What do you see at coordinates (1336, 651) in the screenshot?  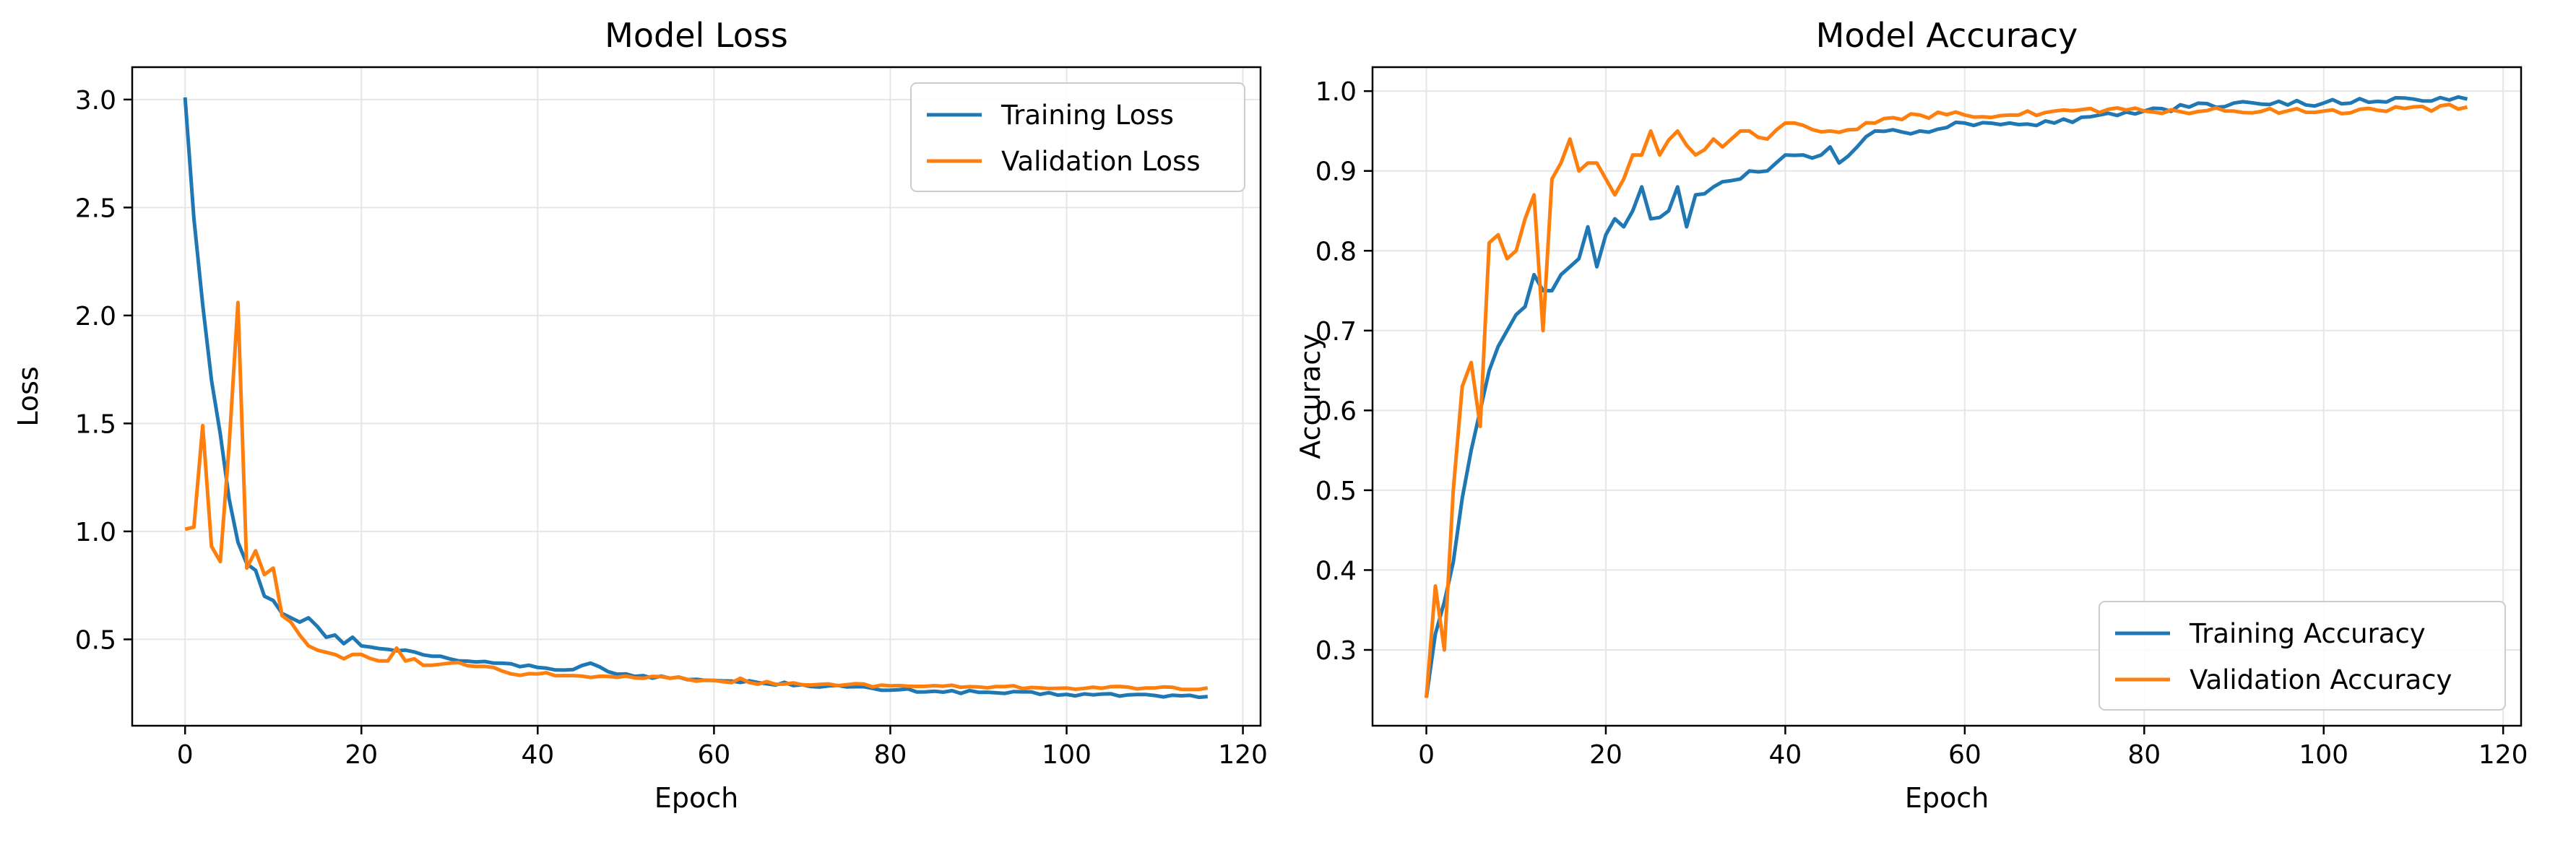 I see `y-tick-label: 0.3` at bounding box center [1336, 651].